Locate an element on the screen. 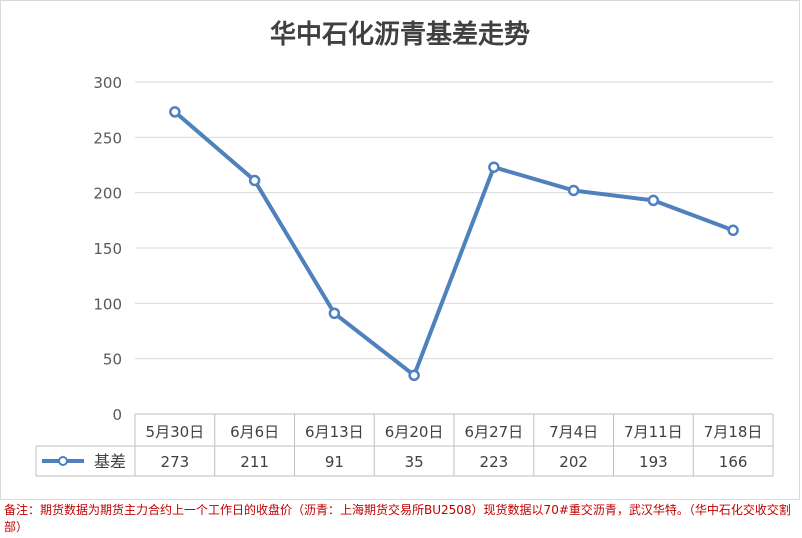 The width and height of the screenshot is (802, 538). y-tick-label: 0 is located at coordinates (117, 415).